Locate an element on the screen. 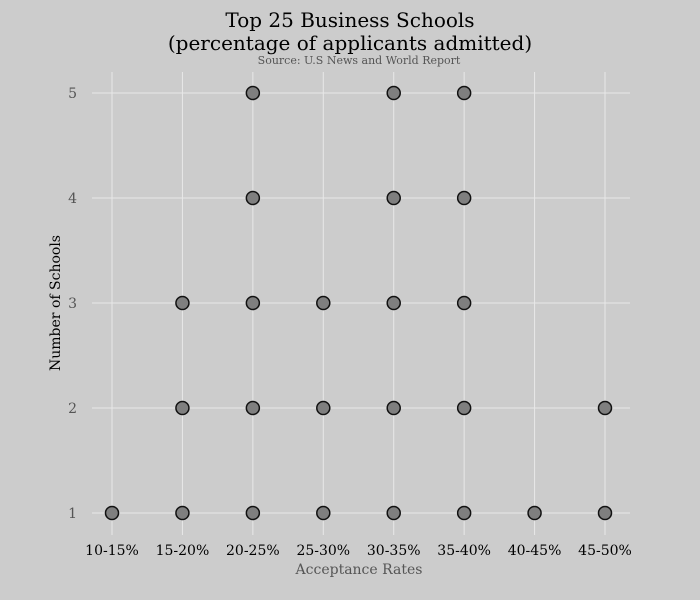 The height and width of the screenshot is (600, 700). x-tick-label: 15-20% is located at coordinates (183, 551).